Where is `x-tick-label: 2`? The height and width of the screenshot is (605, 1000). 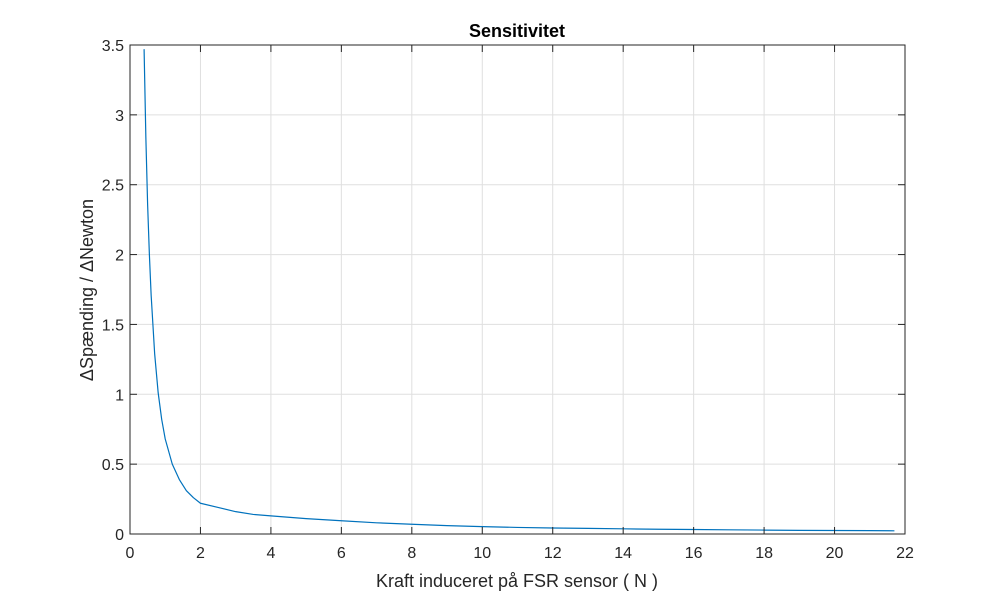
x-tick-label: 2 is located at coordinates (200, 553).